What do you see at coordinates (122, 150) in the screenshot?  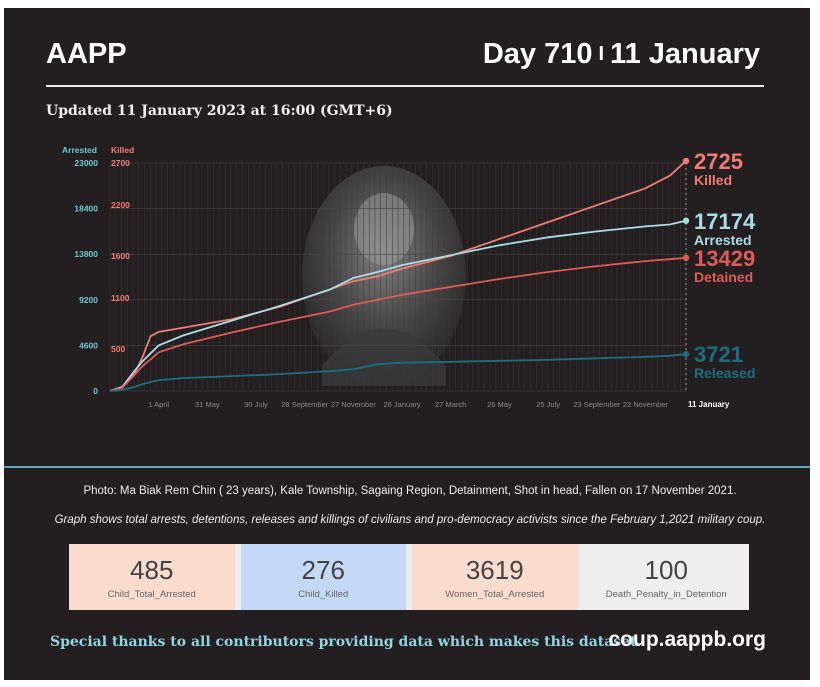 I see `y-axis-right-label: Killed` at bounding box center [122, 150].